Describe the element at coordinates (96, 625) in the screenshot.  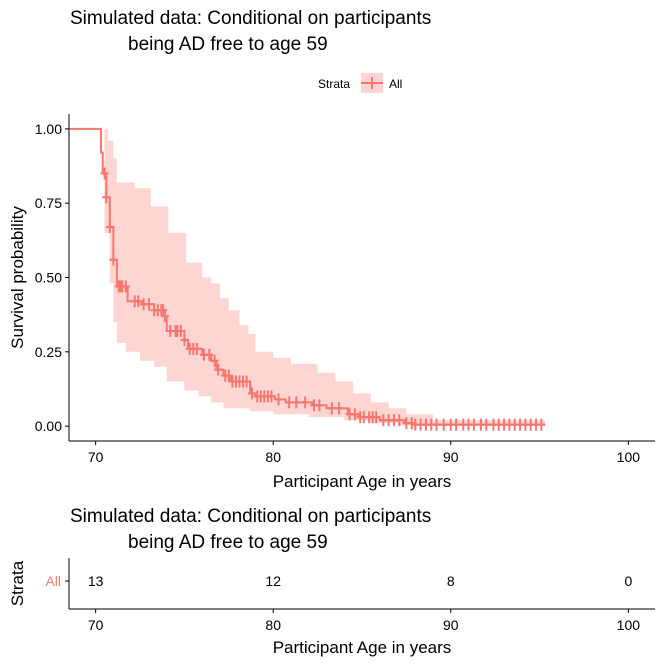
I see `risk-x-tick-label: 70` at that location.